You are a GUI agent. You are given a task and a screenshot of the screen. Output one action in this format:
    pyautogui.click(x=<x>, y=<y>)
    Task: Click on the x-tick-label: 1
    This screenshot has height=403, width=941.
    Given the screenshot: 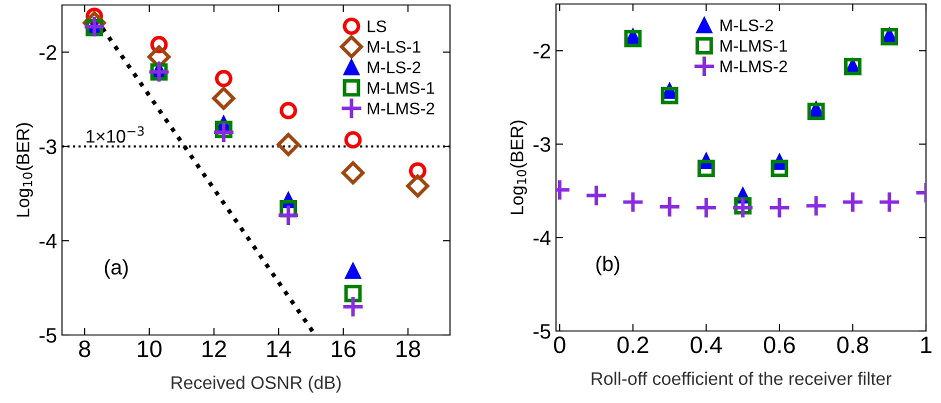 What is the action you would take?
    pyautogui.click(x=926, y=344)
    